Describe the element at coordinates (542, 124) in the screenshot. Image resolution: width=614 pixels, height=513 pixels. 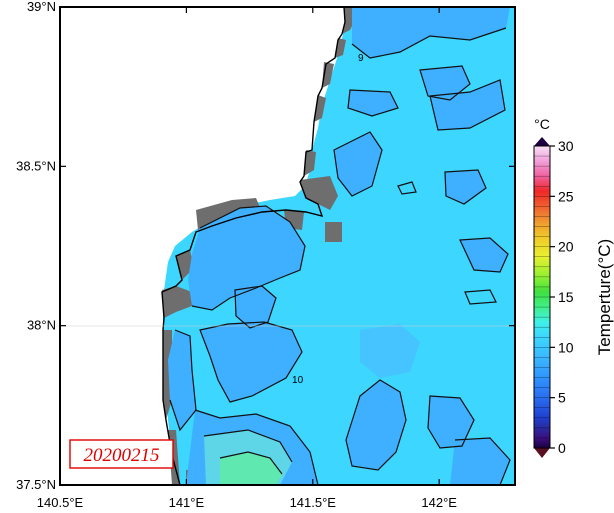
I see `colorbar-unit: °C` at that location.